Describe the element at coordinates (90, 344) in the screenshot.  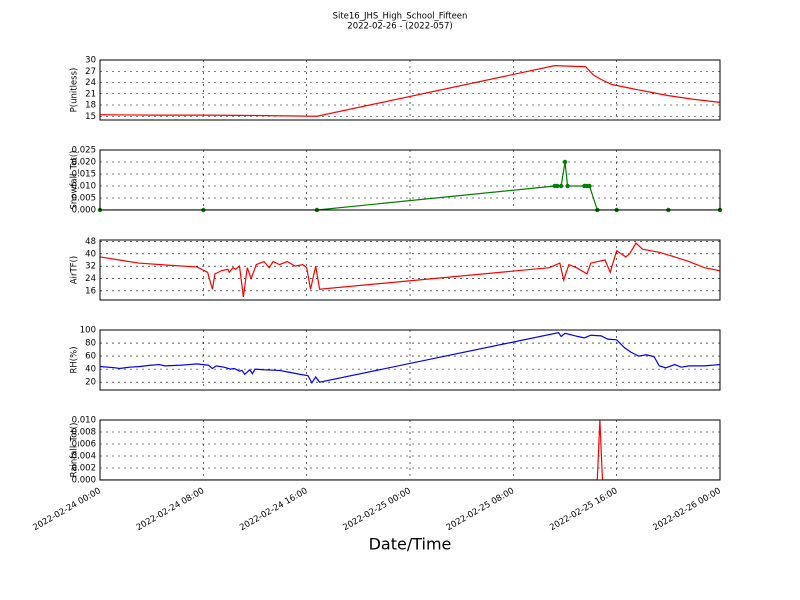
I see `y-tick-label: 80` at that location.